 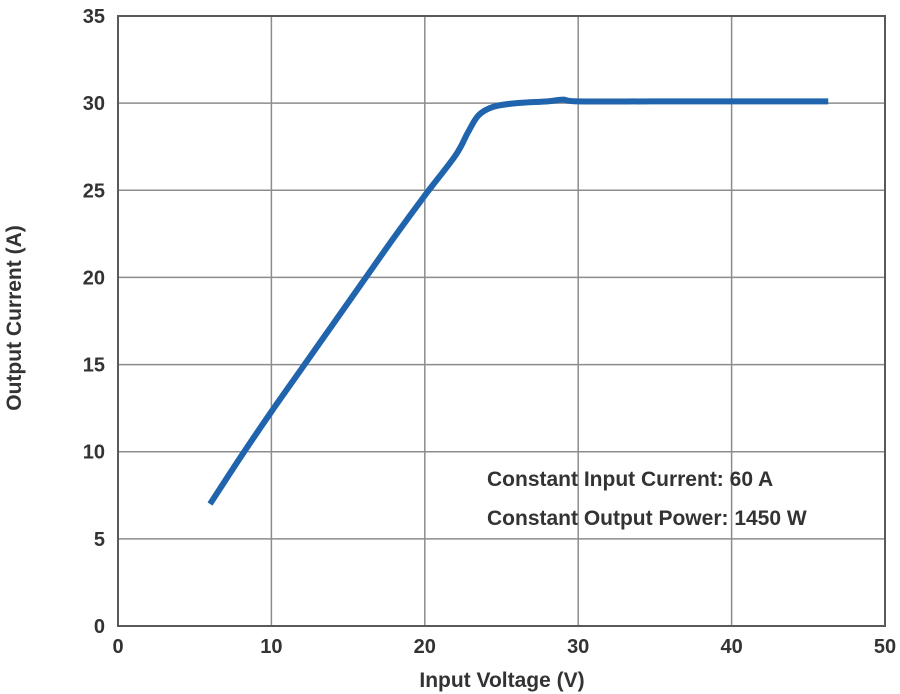 What do you see at coordinates (630, 479) in the screenshot?
I see `annotation-input-current: Constant Input Current: 60 A` at bounding box center [630, 479].